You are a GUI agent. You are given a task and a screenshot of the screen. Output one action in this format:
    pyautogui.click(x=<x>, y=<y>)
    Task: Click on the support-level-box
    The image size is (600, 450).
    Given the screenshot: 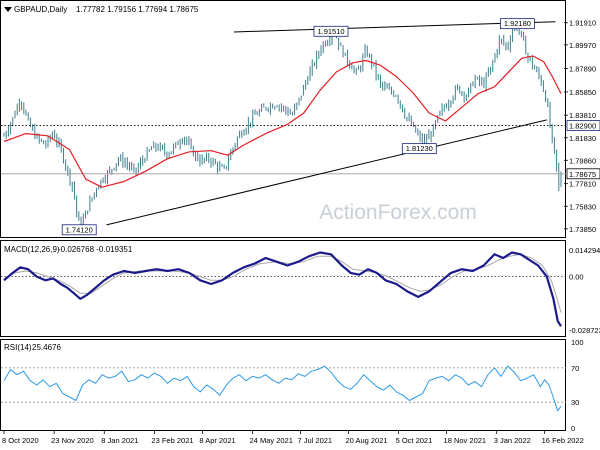 What is the action you would take?
    pyautogui.click(x=583, y=125)
    